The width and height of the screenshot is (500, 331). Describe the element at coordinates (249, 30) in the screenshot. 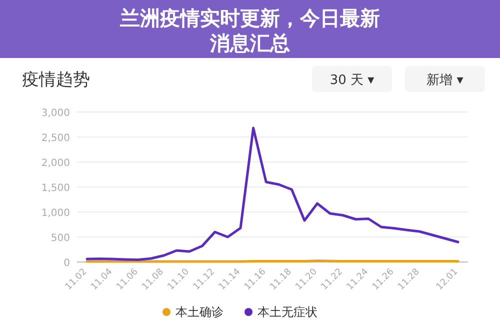

I see `chart-title: 兰洲疫情实时更新，今日最新消息汇总` at that location.